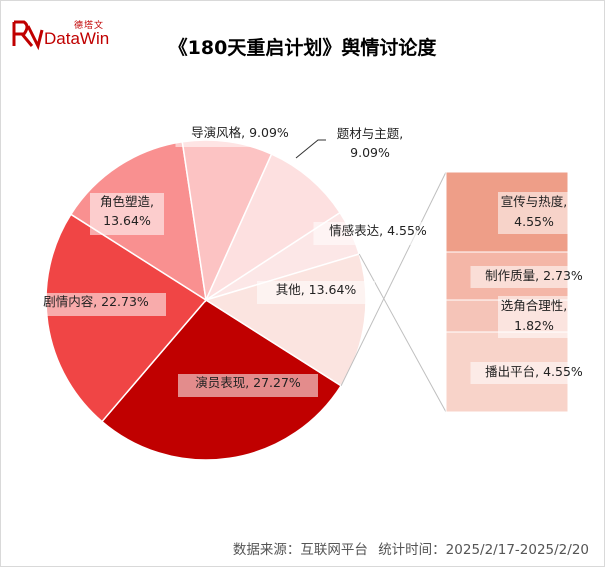 The image size is (605, 567). I want to click on slice-label-1: 剧情内容, 22.73%, so click(96, 304).